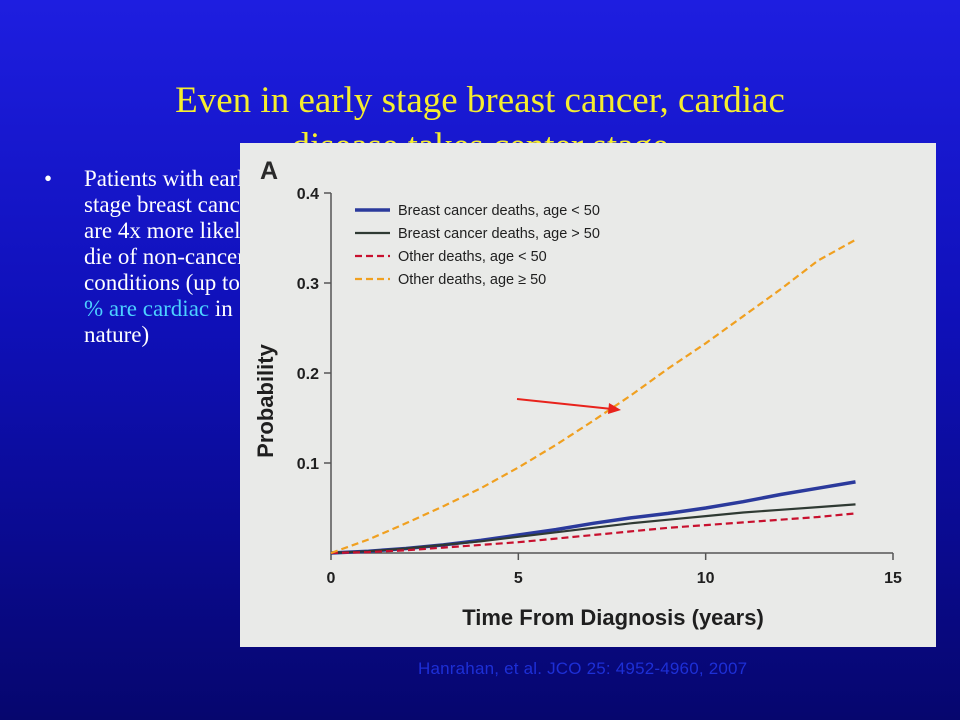  Describe the element at coordinates (308, 194) in the screenshot. I see `y-tick-label-3: 0.4` at that location.